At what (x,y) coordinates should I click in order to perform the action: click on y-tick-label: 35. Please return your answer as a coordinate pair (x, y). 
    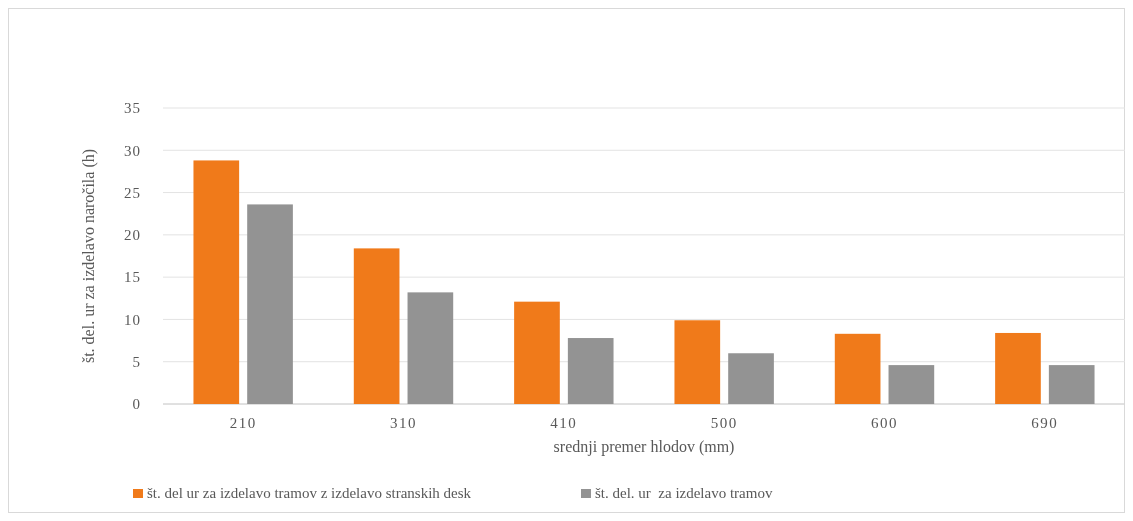
    Looking at the image, I should click on (132, 108).